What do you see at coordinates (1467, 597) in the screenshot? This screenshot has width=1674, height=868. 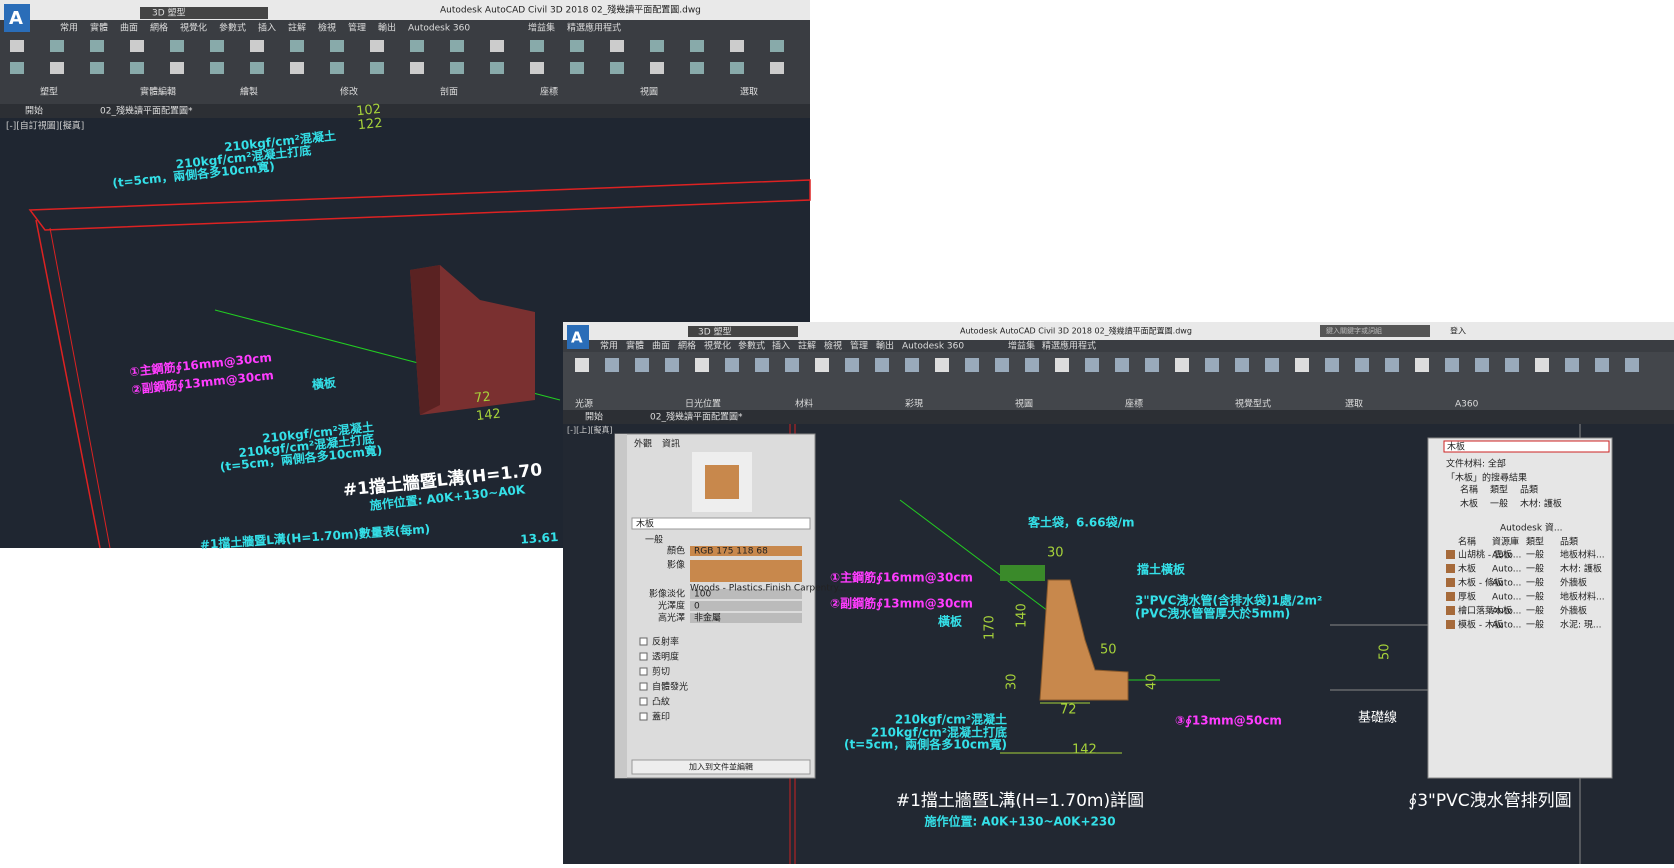 I see `row-cell: 厚板` at bounding box center [1467, 597].